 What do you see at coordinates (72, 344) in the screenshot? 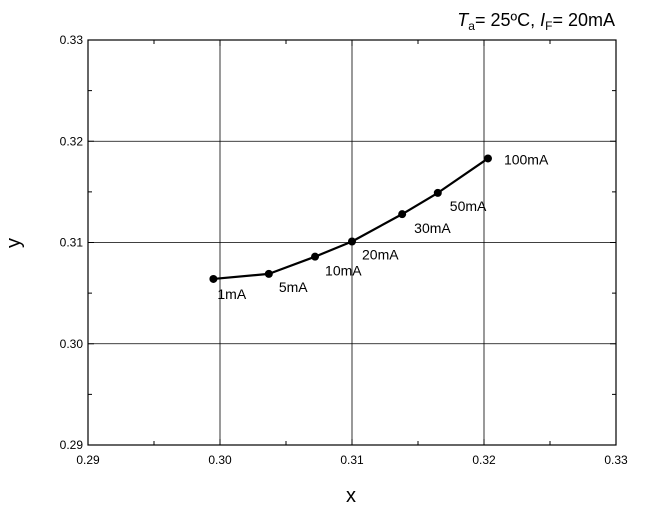
I see `y-tick-label: 0.30` at bounding box center [72, 344].